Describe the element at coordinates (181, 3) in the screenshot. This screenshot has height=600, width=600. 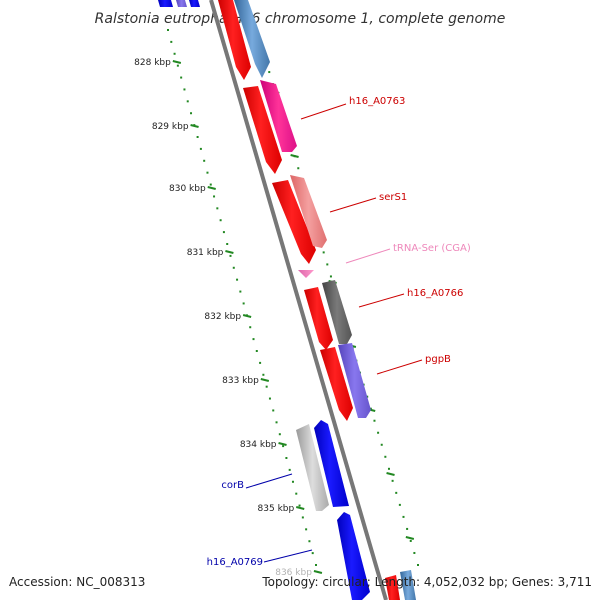
I see `gene-feature-purple-top` at that location.